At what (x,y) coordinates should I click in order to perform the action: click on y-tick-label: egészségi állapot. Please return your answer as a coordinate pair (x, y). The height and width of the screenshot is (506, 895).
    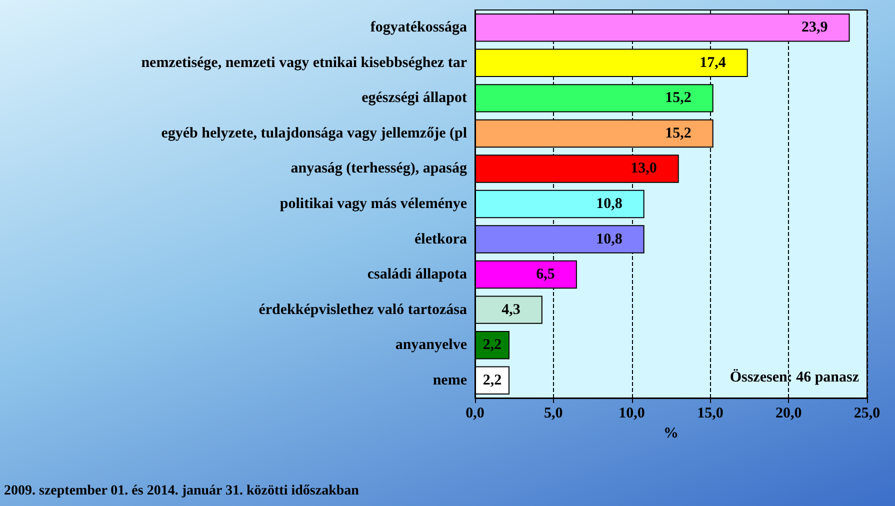
    Looking at the image, I should click on (414, 98).